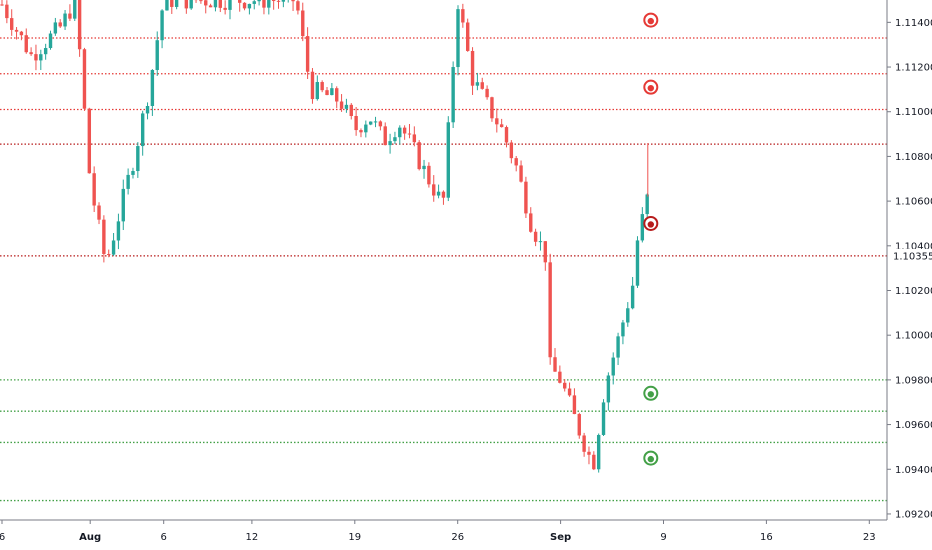 This screenshot has width=932, height=550. What do you see at coordinates (913, 112) in the screenshot?
I see `price-tick-label: 1.11000` at bounding box center [913, 112].